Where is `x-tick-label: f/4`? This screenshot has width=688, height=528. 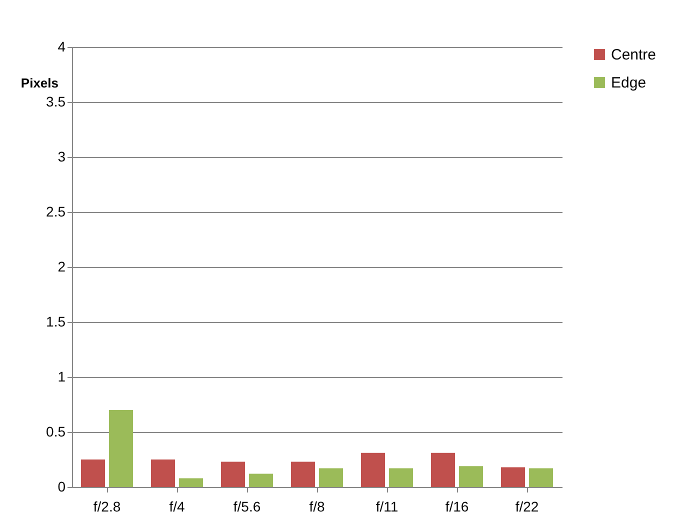 x-tick-label: f/4 is located at coordinates (177, 506).